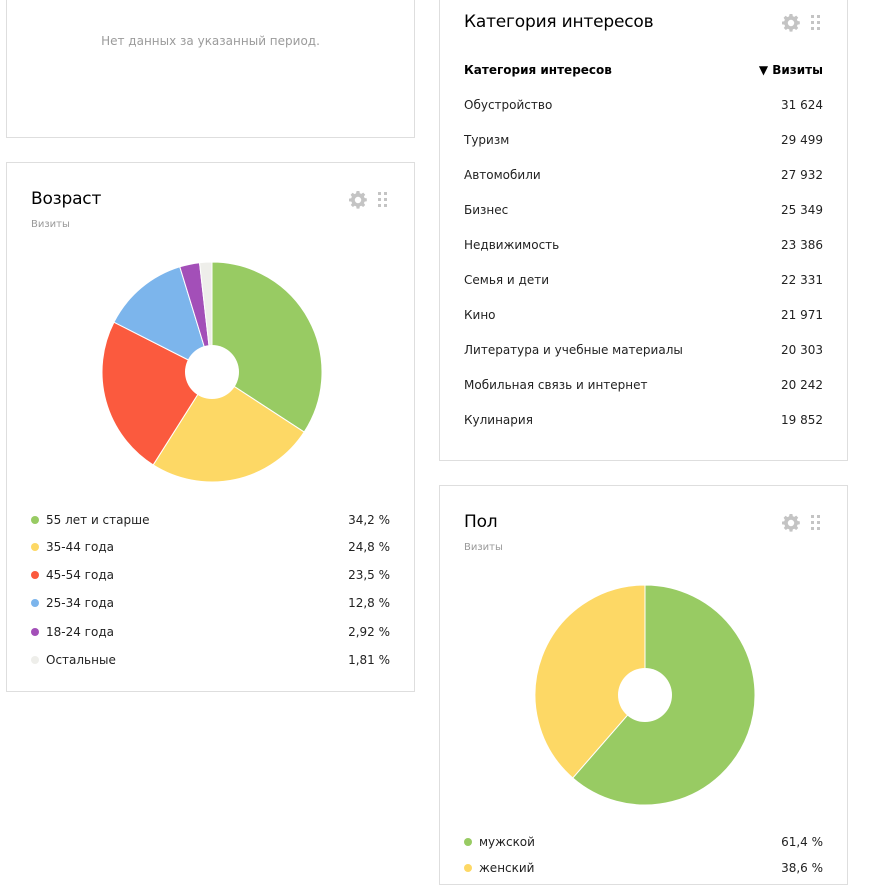  Describe the element at coordinates (802, 419) in the screenshot. I see `visits-value: 19 852` at that location.